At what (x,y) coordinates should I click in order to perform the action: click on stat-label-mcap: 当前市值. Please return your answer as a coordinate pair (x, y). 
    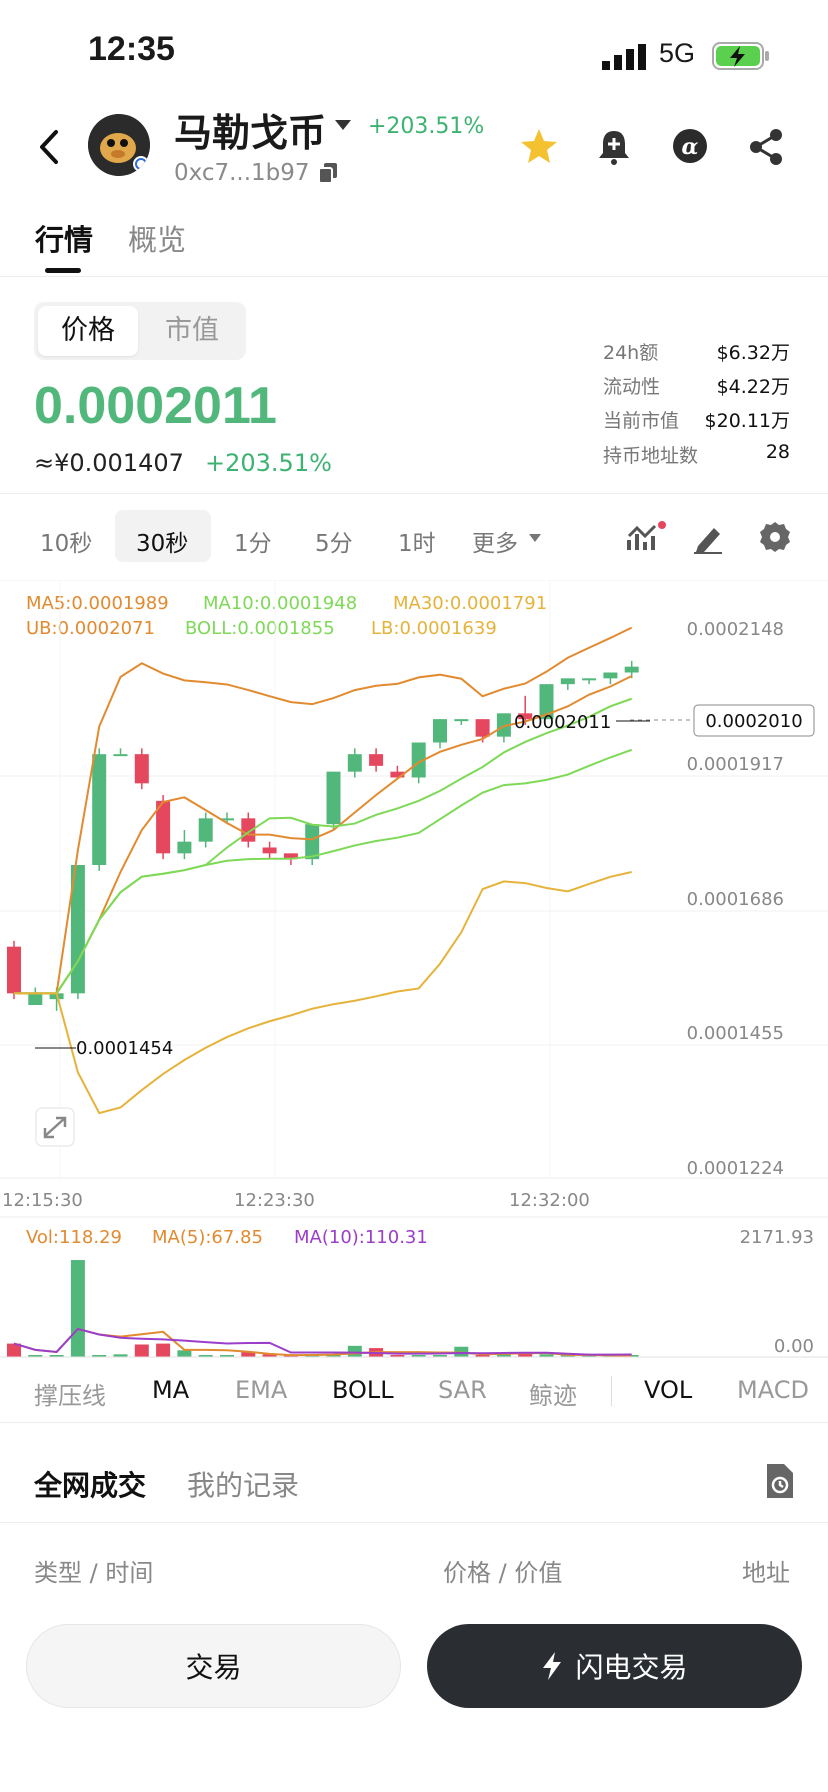
    Looking at the image, I should click on (641, 421).